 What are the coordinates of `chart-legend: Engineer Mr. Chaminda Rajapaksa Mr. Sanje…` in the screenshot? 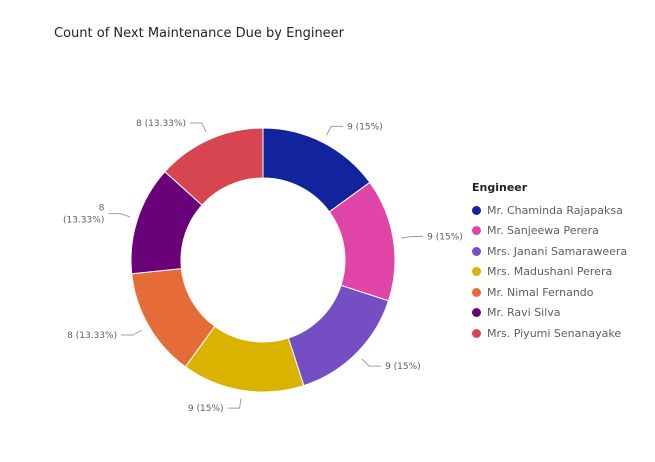 It's located at (549, 262).